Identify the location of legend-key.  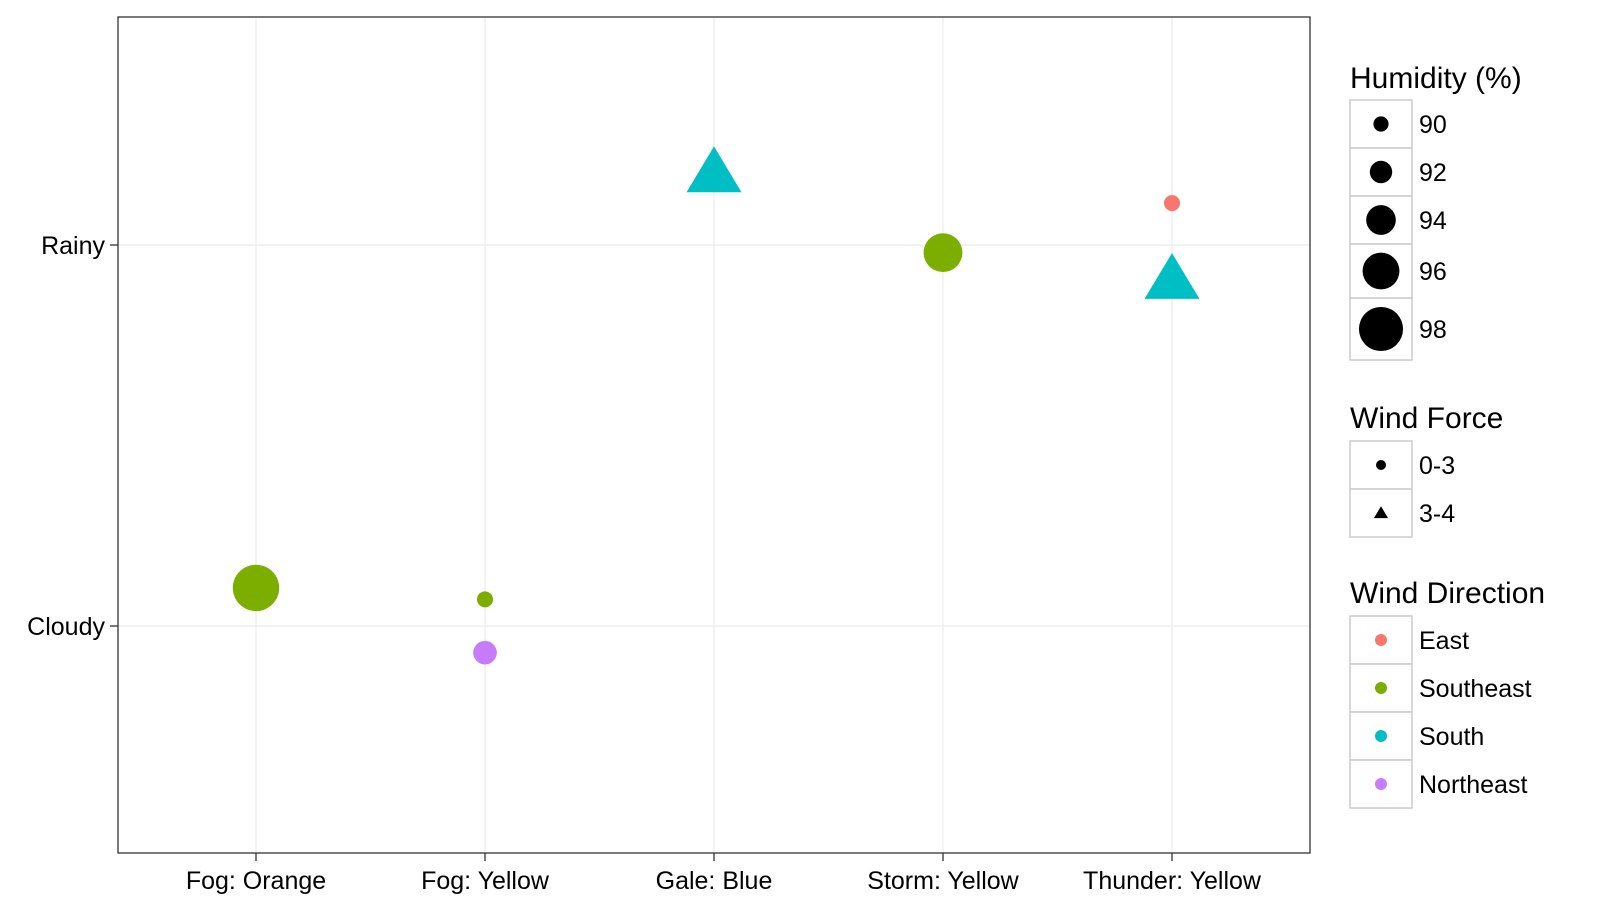
(1381, 465).